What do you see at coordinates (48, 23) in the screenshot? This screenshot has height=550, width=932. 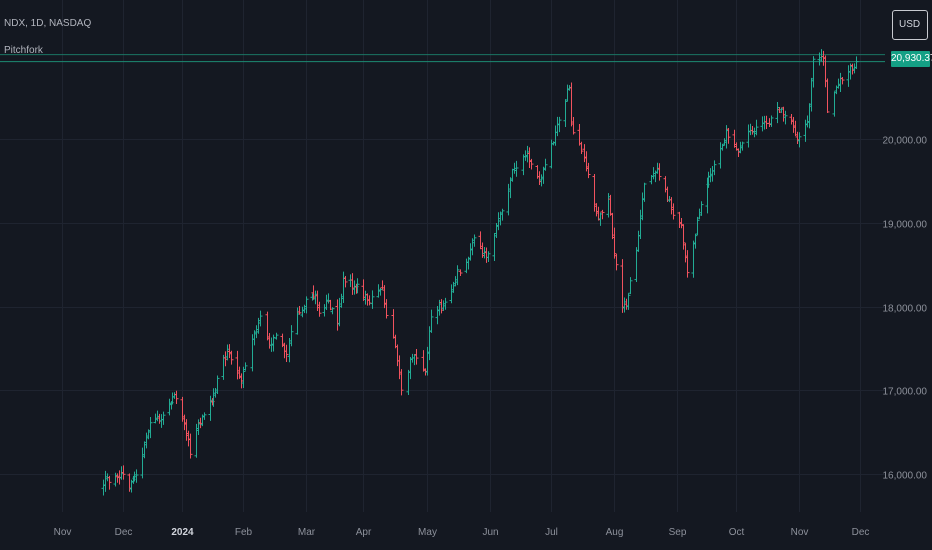 I see `symbol-title: NDX, 1D, NASDAQ` at bounding box center [48, 23].